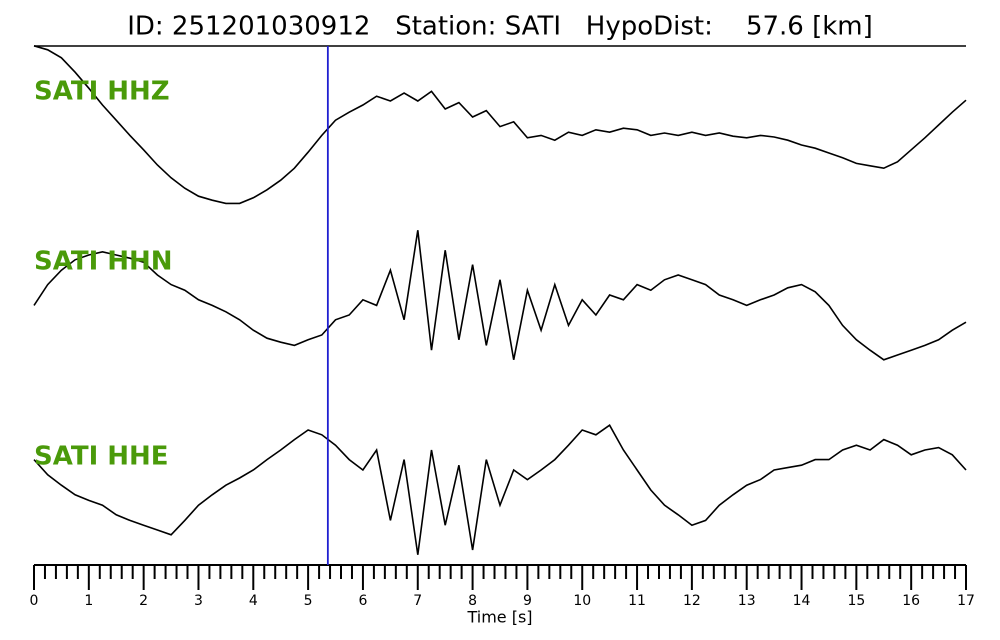 Image resolution: width=1000 pixels, height=640 pixels. What do you see at coordinates (102, 92) in the screenshot?
I see `trace-label: SATI HHZ` at bounding box center [102, 92].